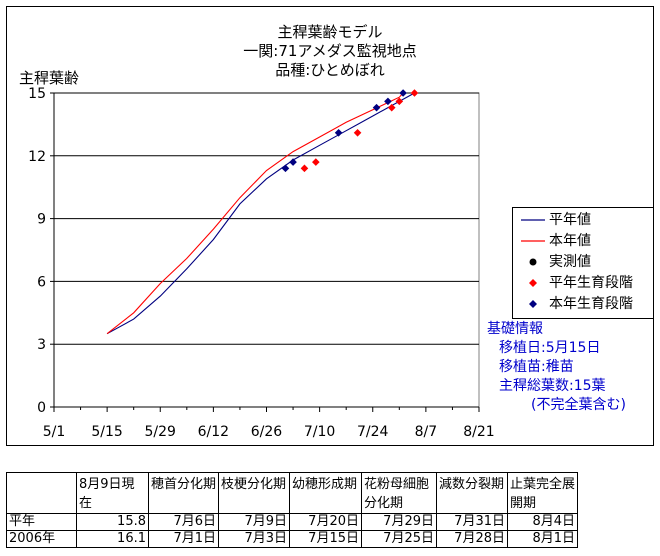 The image size is (660, 556). What do you see at coordinates (570, 241) in the screenshot?
I see `legend-label-current-line: 本年値` at bounding box center [570, 241].